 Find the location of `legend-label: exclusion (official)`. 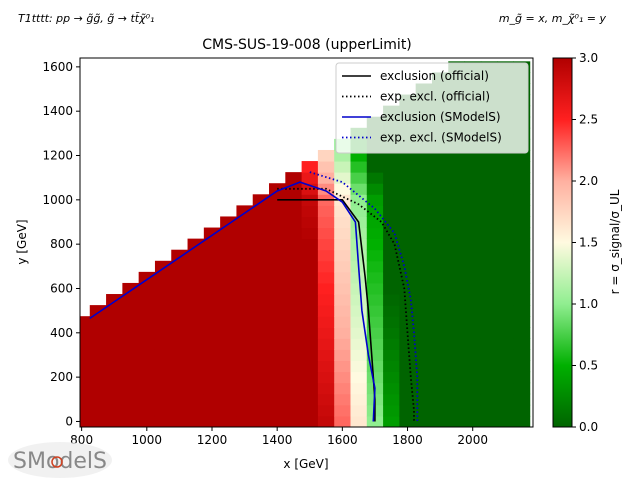

legend-label: exclusion (official) is located at coordinates (434, 76).